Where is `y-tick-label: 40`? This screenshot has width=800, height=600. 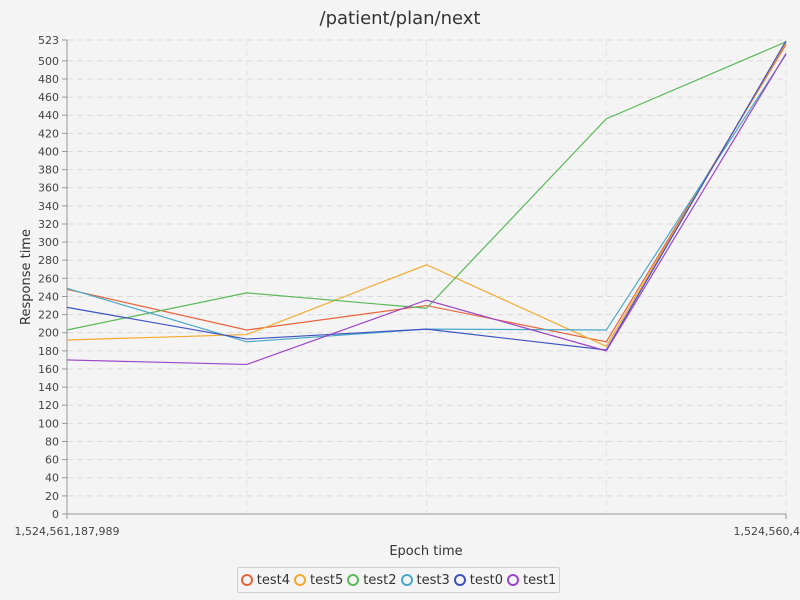 y-tick-label: 40 is located at coordinates (52, 478).